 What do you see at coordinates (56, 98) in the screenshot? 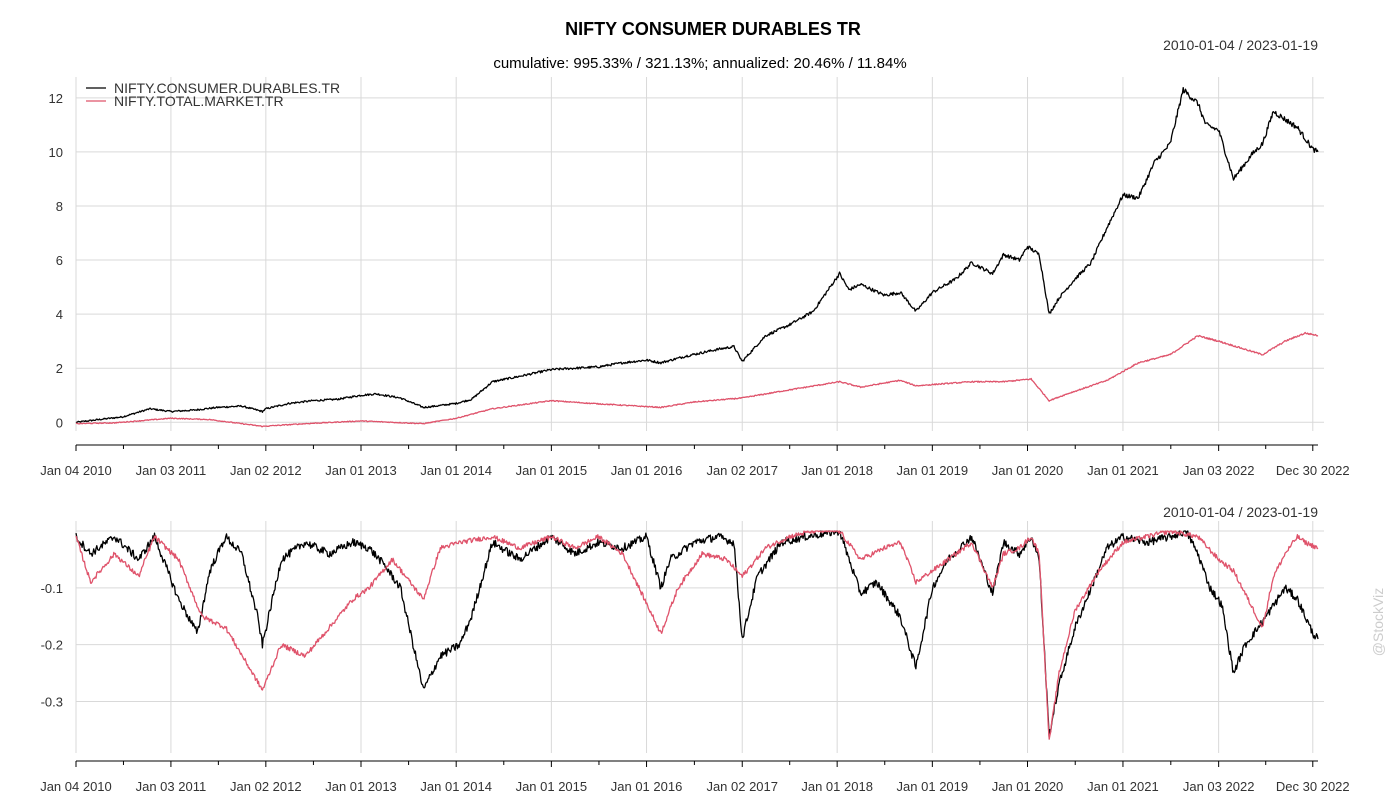
I see `y-tick-label: 12` at bounding box center [56, 98].